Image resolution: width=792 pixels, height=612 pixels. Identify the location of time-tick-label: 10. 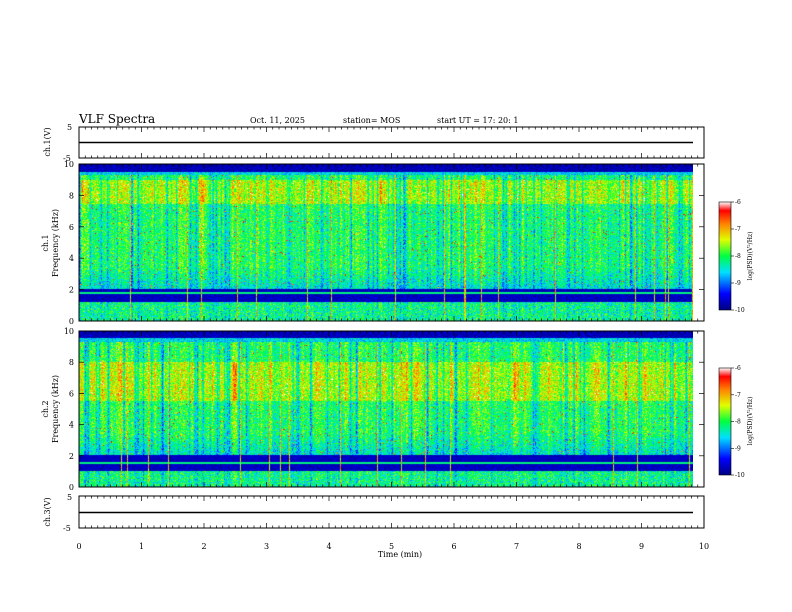
(704, 546).